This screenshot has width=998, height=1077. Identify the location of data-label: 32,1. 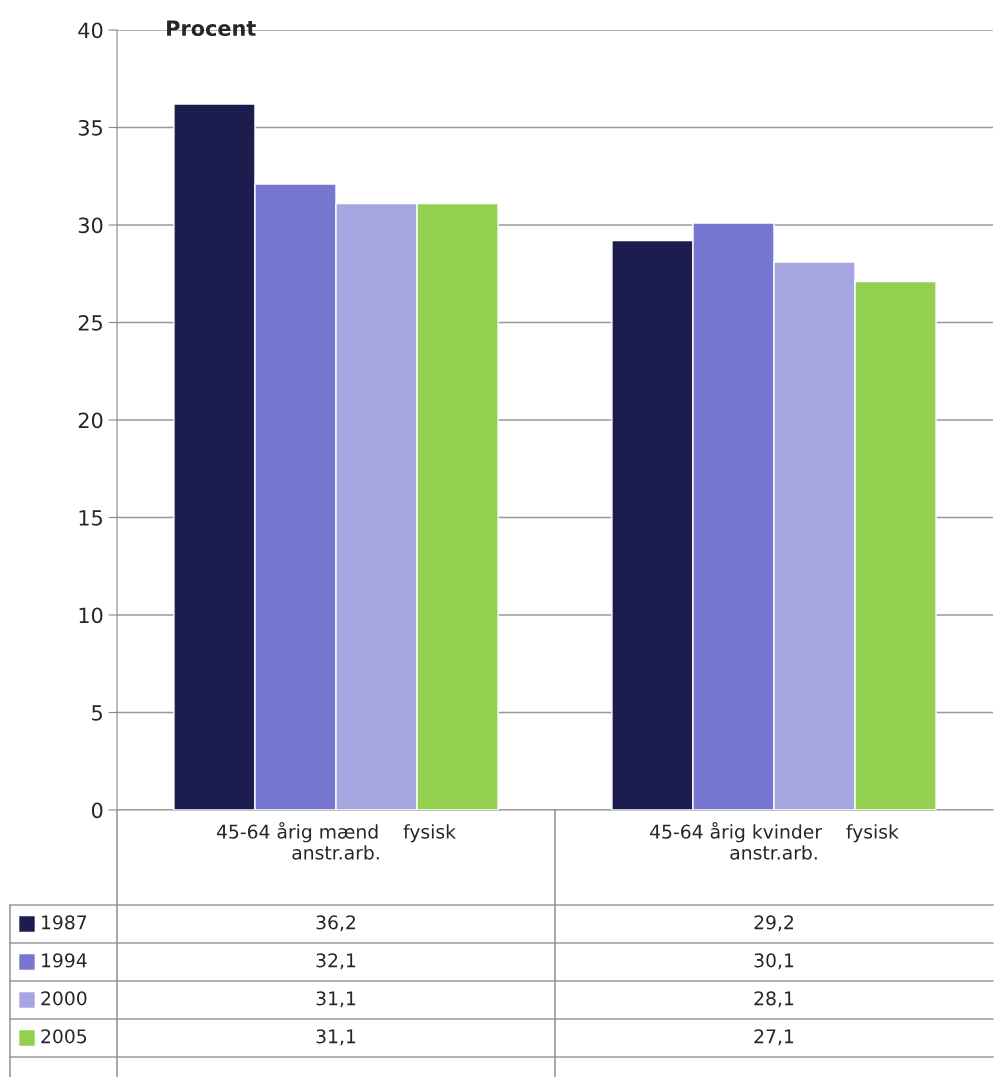
(336, 961).